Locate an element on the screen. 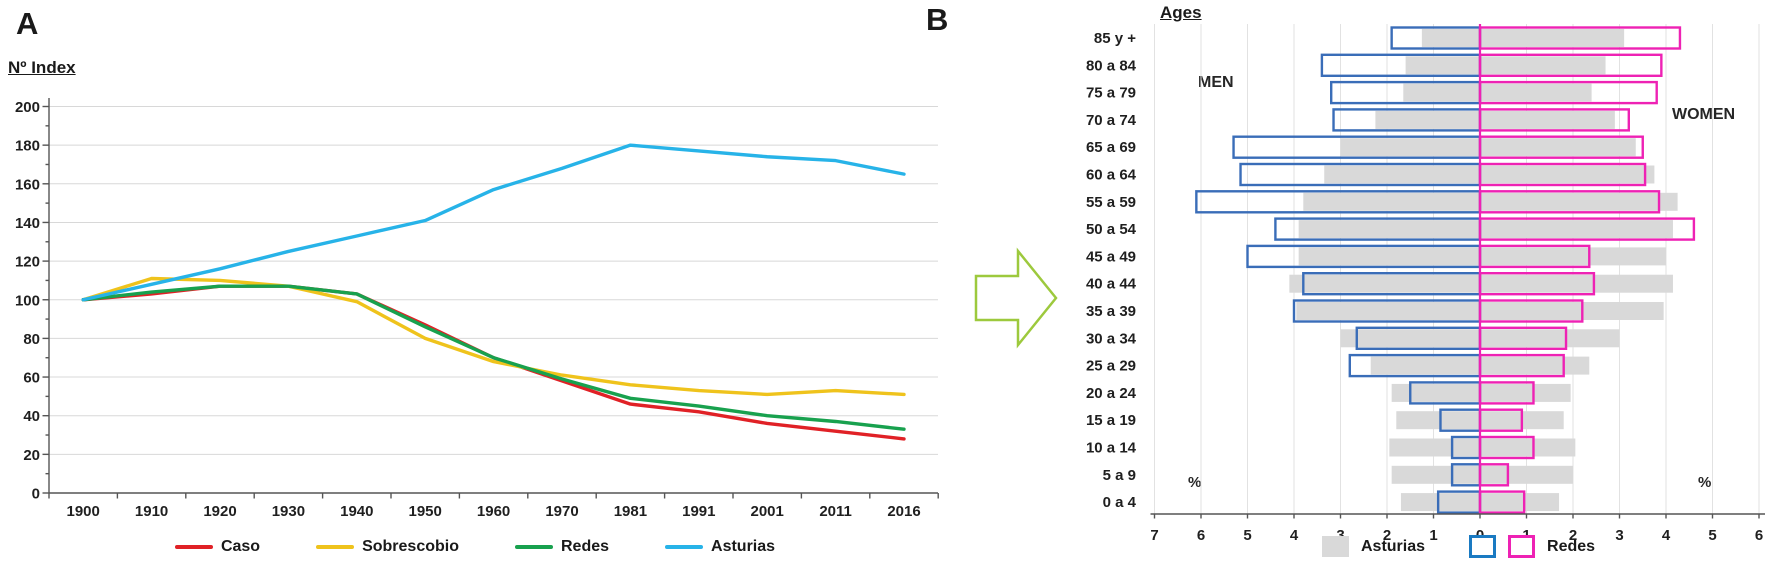 This screenshot has height=572, width=1772. legend-label: Sobrescobio is located at coordinates (410, 546).